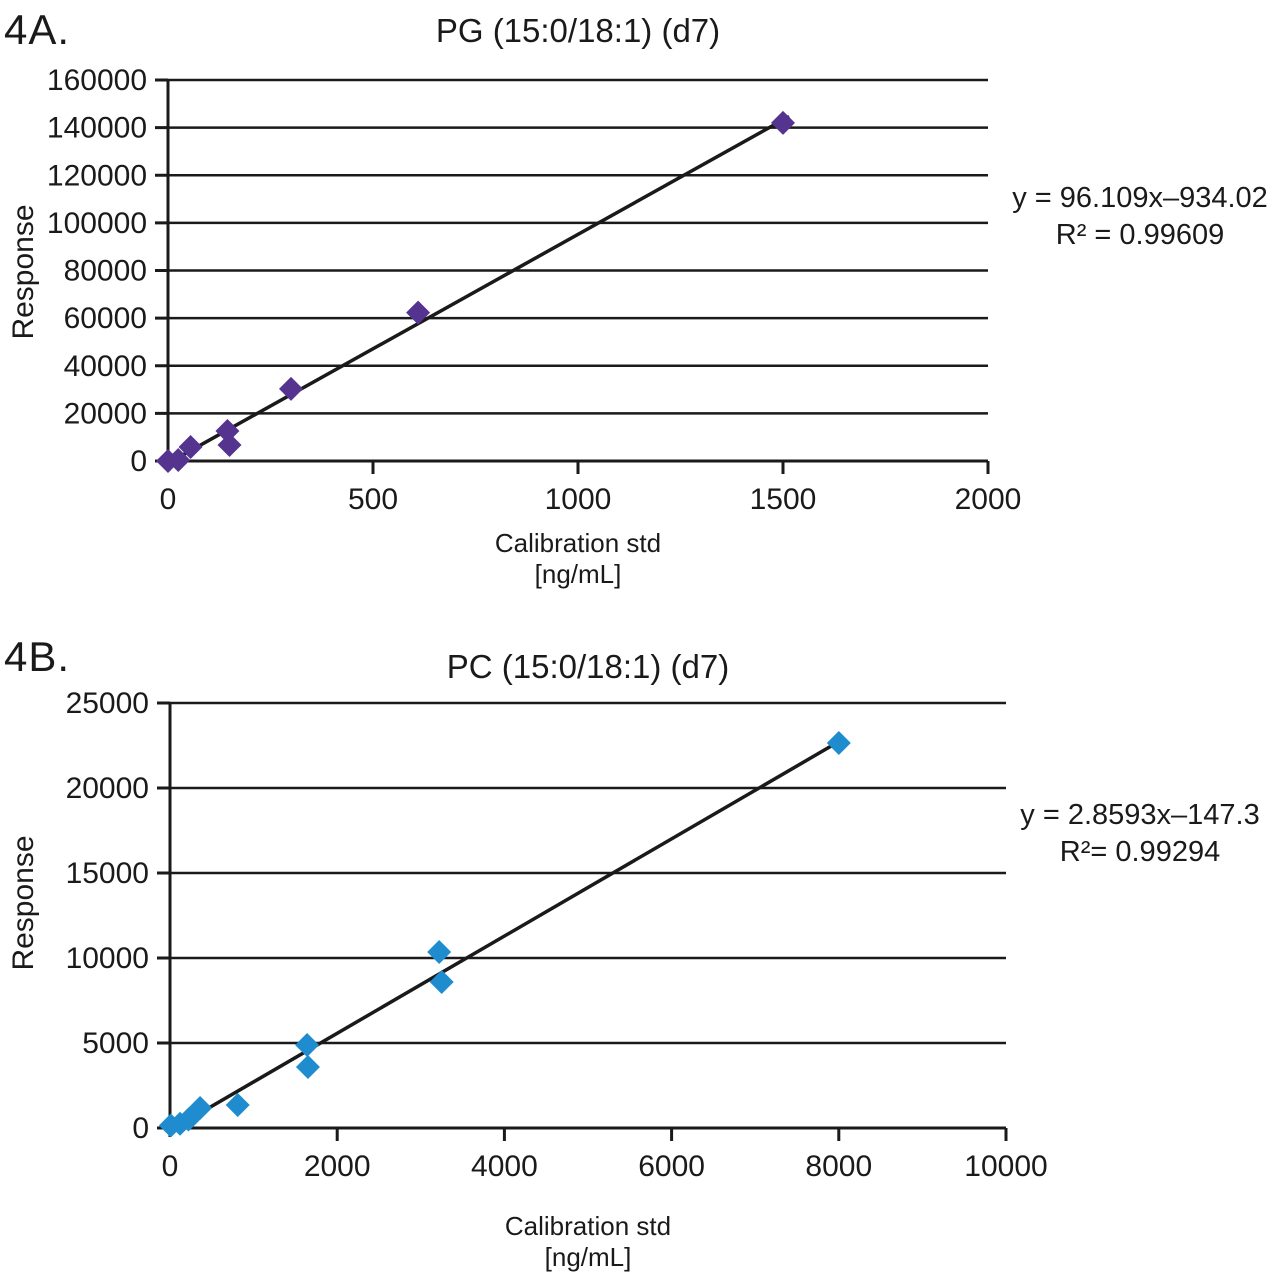  What do you see at coordinates (97, 80) in the screenshot?
I see `y-tick-label-160000: 160000` at bounding box center [97, 80].